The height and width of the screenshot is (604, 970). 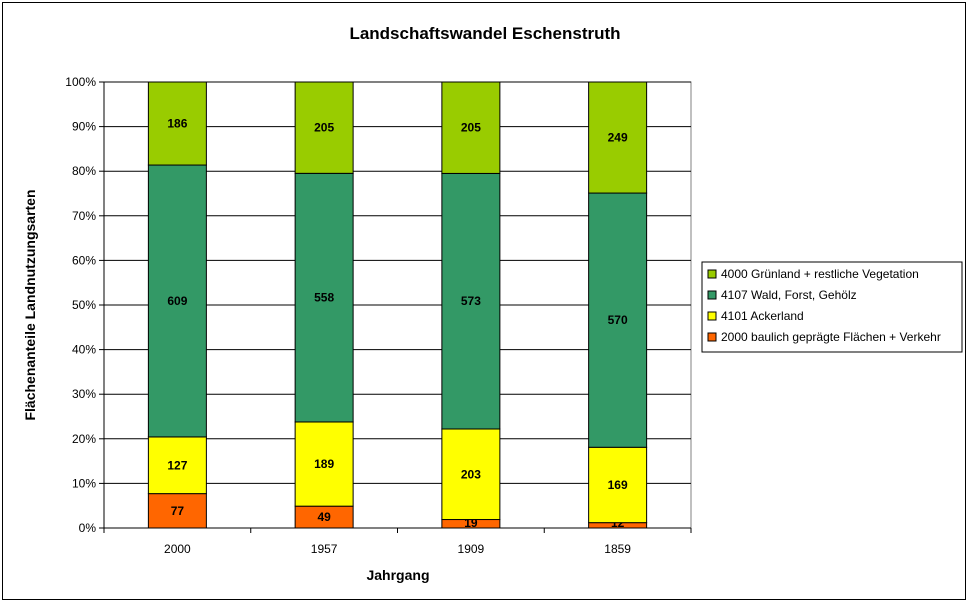 What do you see at coordinates (471, 549) in the screenshot?
I see `x-tick-label: 1909` at bounding box center [471, 549].